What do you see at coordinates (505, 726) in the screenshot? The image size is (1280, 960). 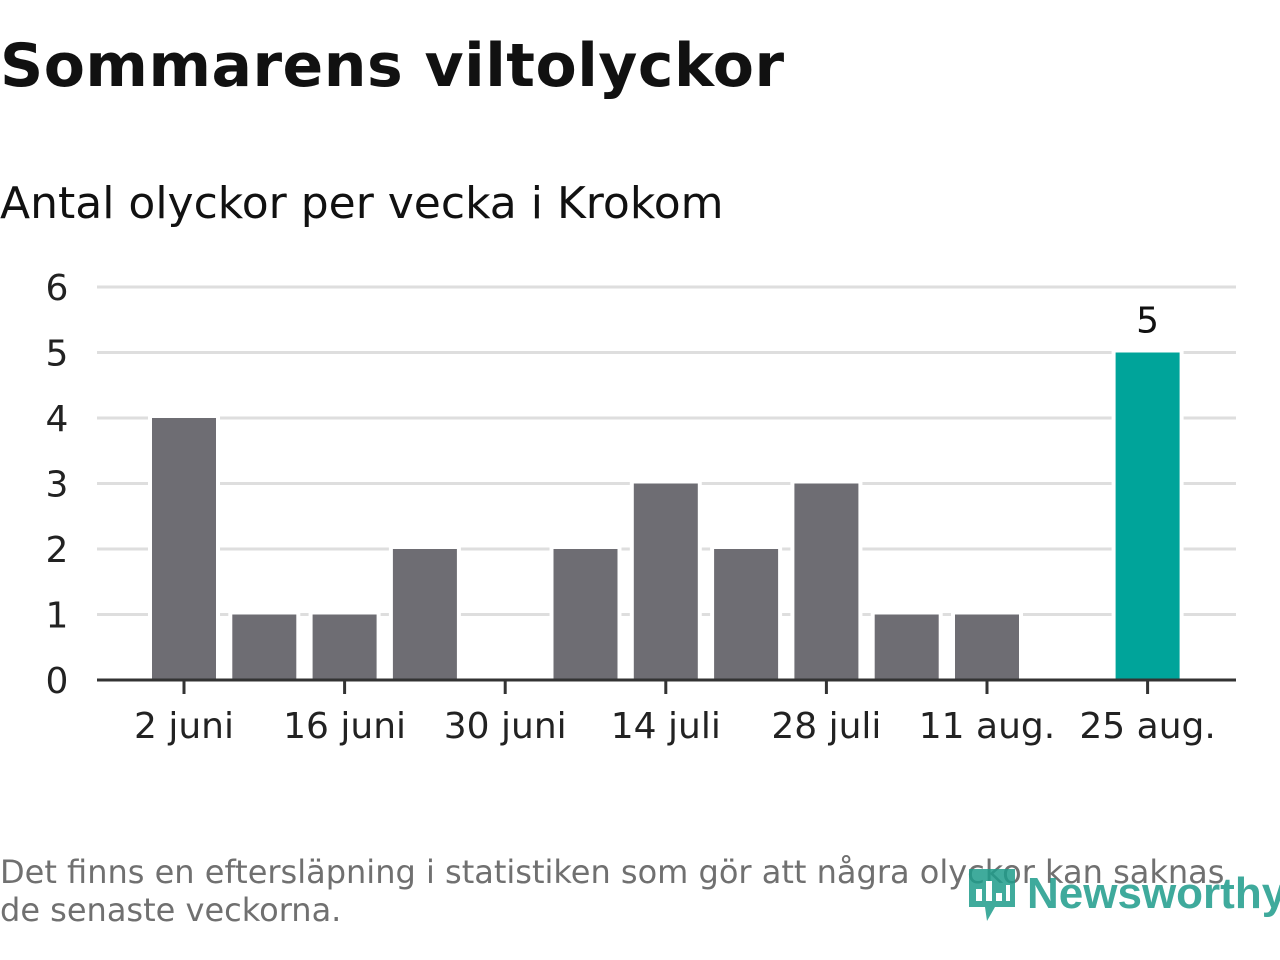 I see `x-tick-label: 30 juni` at bounding box center [505, 726].